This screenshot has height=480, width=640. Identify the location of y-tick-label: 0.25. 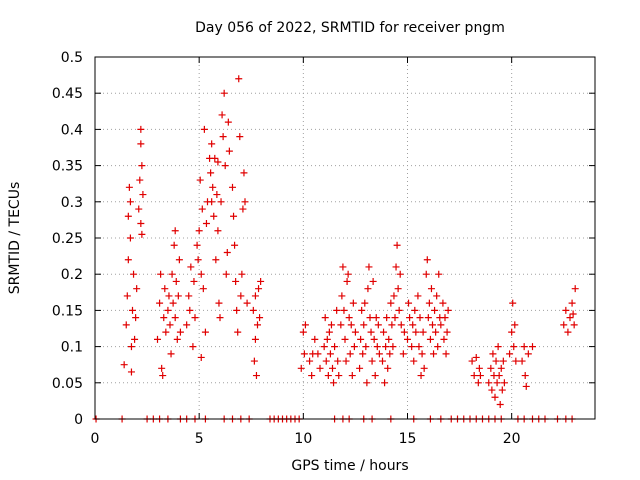
(67, 239).